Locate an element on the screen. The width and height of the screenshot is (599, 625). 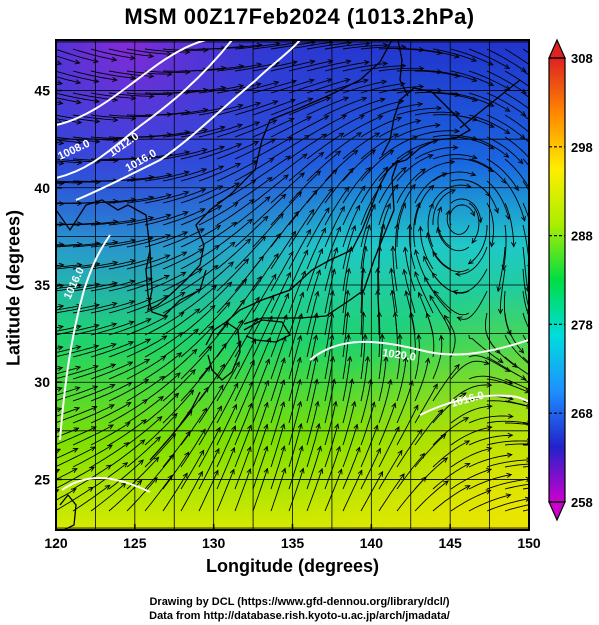
x-tick-label: 140 is located at coordinates (372, 543).